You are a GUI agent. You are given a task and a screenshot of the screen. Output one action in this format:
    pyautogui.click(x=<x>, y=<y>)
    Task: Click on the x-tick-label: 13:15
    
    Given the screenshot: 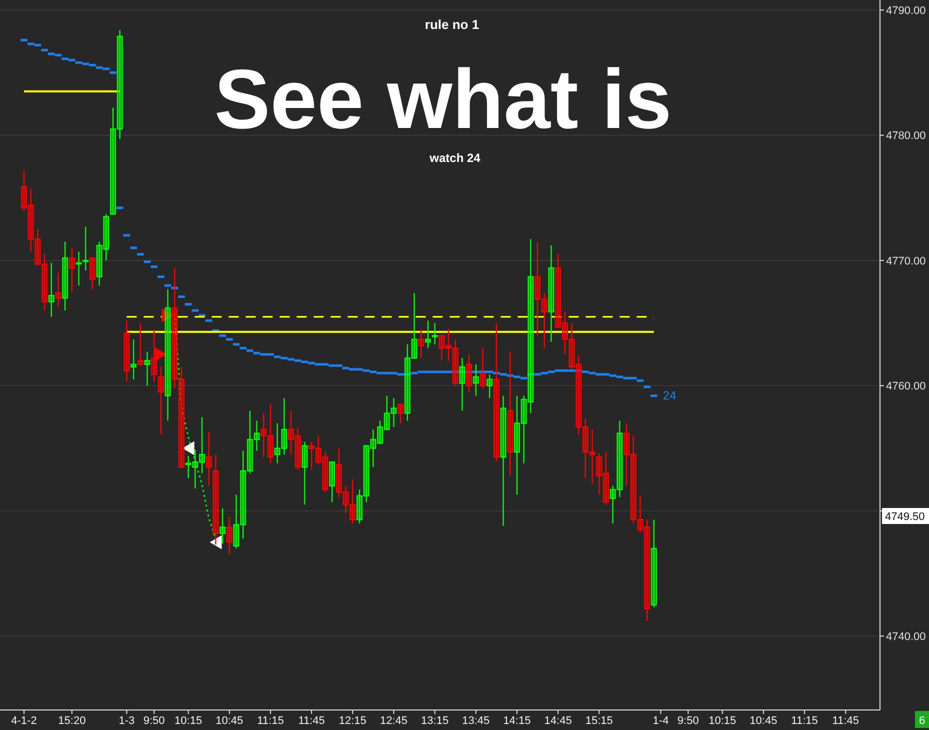 What is the action you would take?
    pyautogui.click(x=435, y=721)
    